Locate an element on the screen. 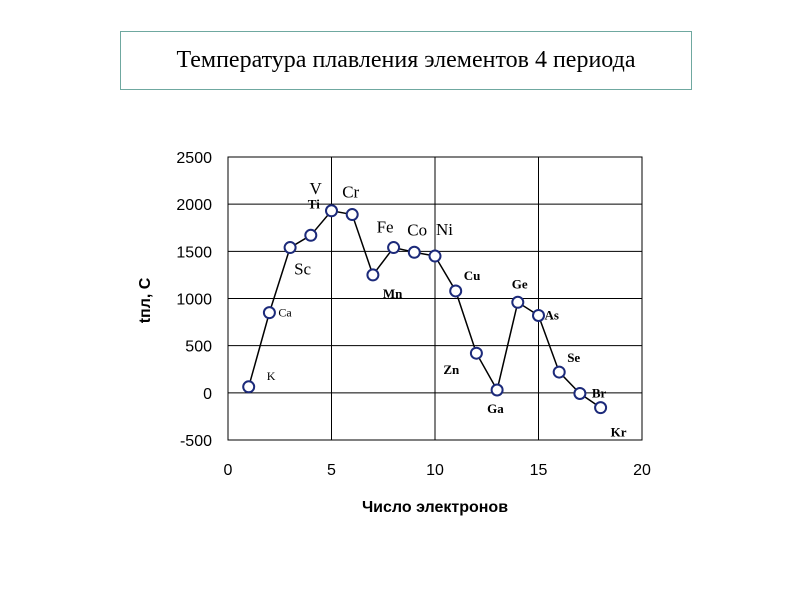 This screenshot has width=800, height=600. y-tick-label: 1500 is located at coordinates (194, 252).